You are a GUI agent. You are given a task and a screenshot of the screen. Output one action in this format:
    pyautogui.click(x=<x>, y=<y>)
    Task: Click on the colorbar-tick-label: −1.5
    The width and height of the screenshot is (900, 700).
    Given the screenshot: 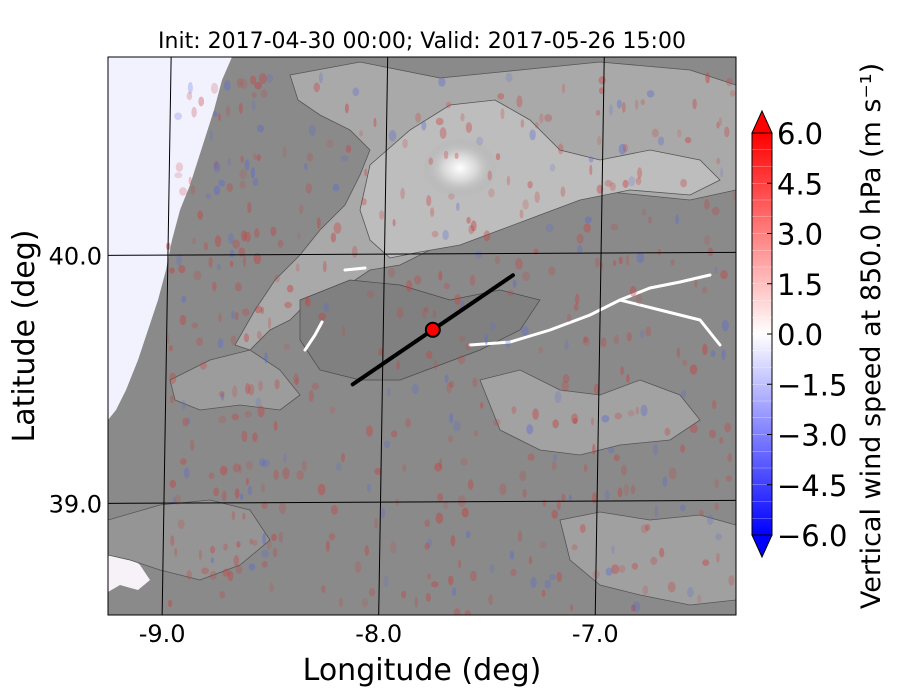 What is the action you would take?
    pyautogui.click(x=812, y=385)
    